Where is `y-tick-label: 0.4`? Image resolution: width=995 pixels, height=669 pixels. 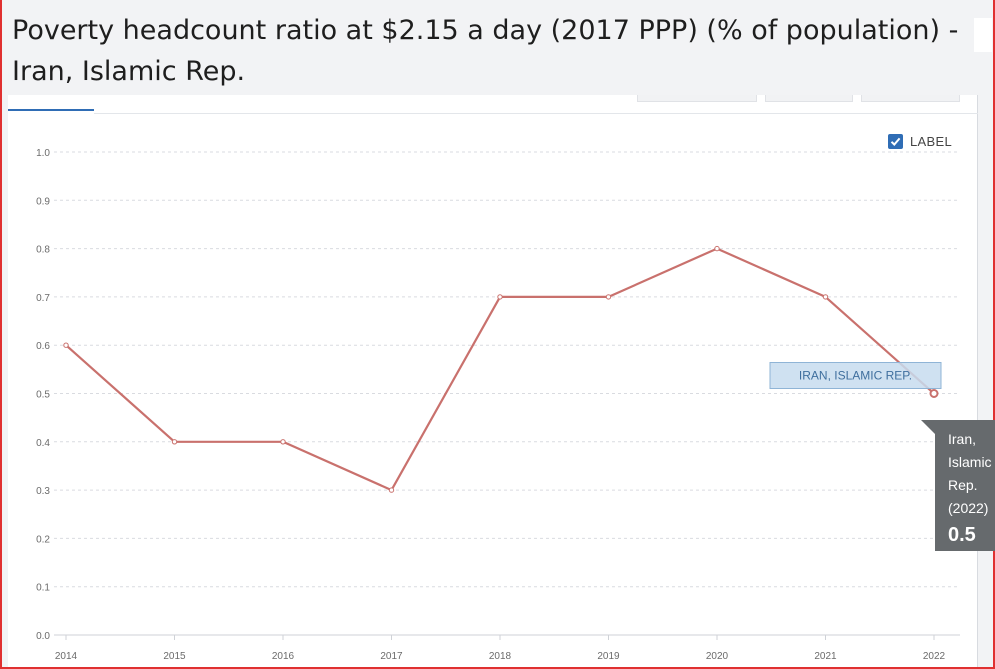 y-tick-label: 0.4 is located at coordinates (43, 443).